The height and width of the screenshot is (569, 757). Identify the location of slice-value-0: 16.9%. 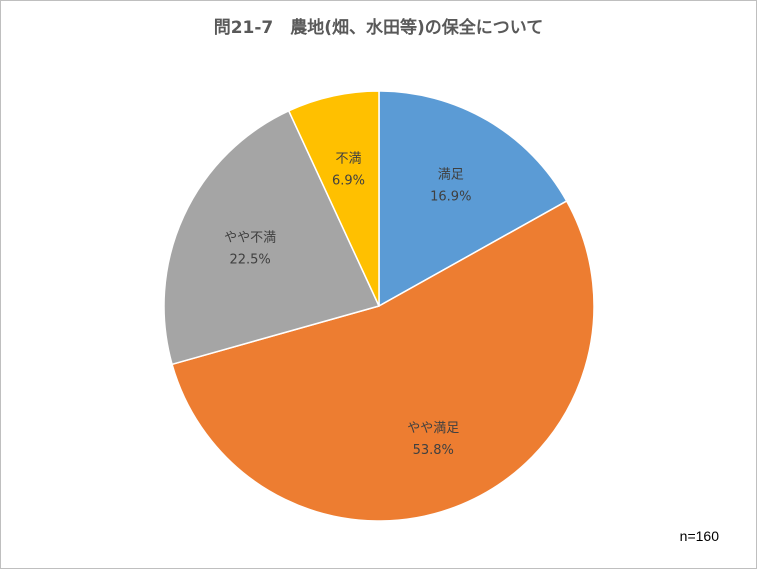
(450, 197).